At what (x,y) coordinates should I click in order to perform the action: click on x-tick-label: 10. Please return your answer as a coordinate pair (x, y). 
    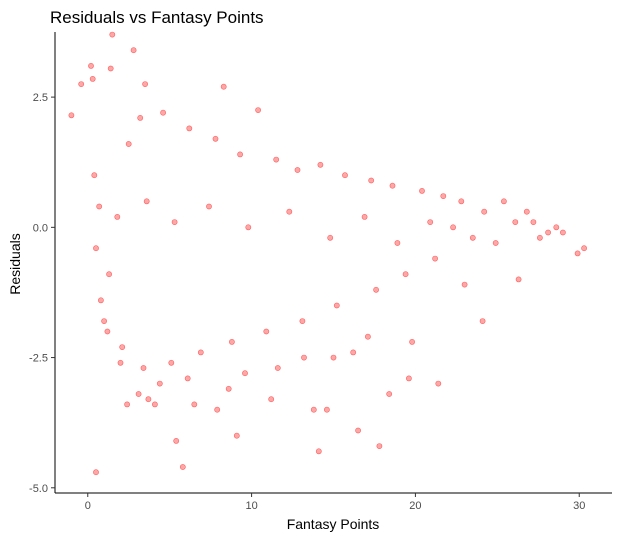
    Looking at the image, I should click on (251, 506).